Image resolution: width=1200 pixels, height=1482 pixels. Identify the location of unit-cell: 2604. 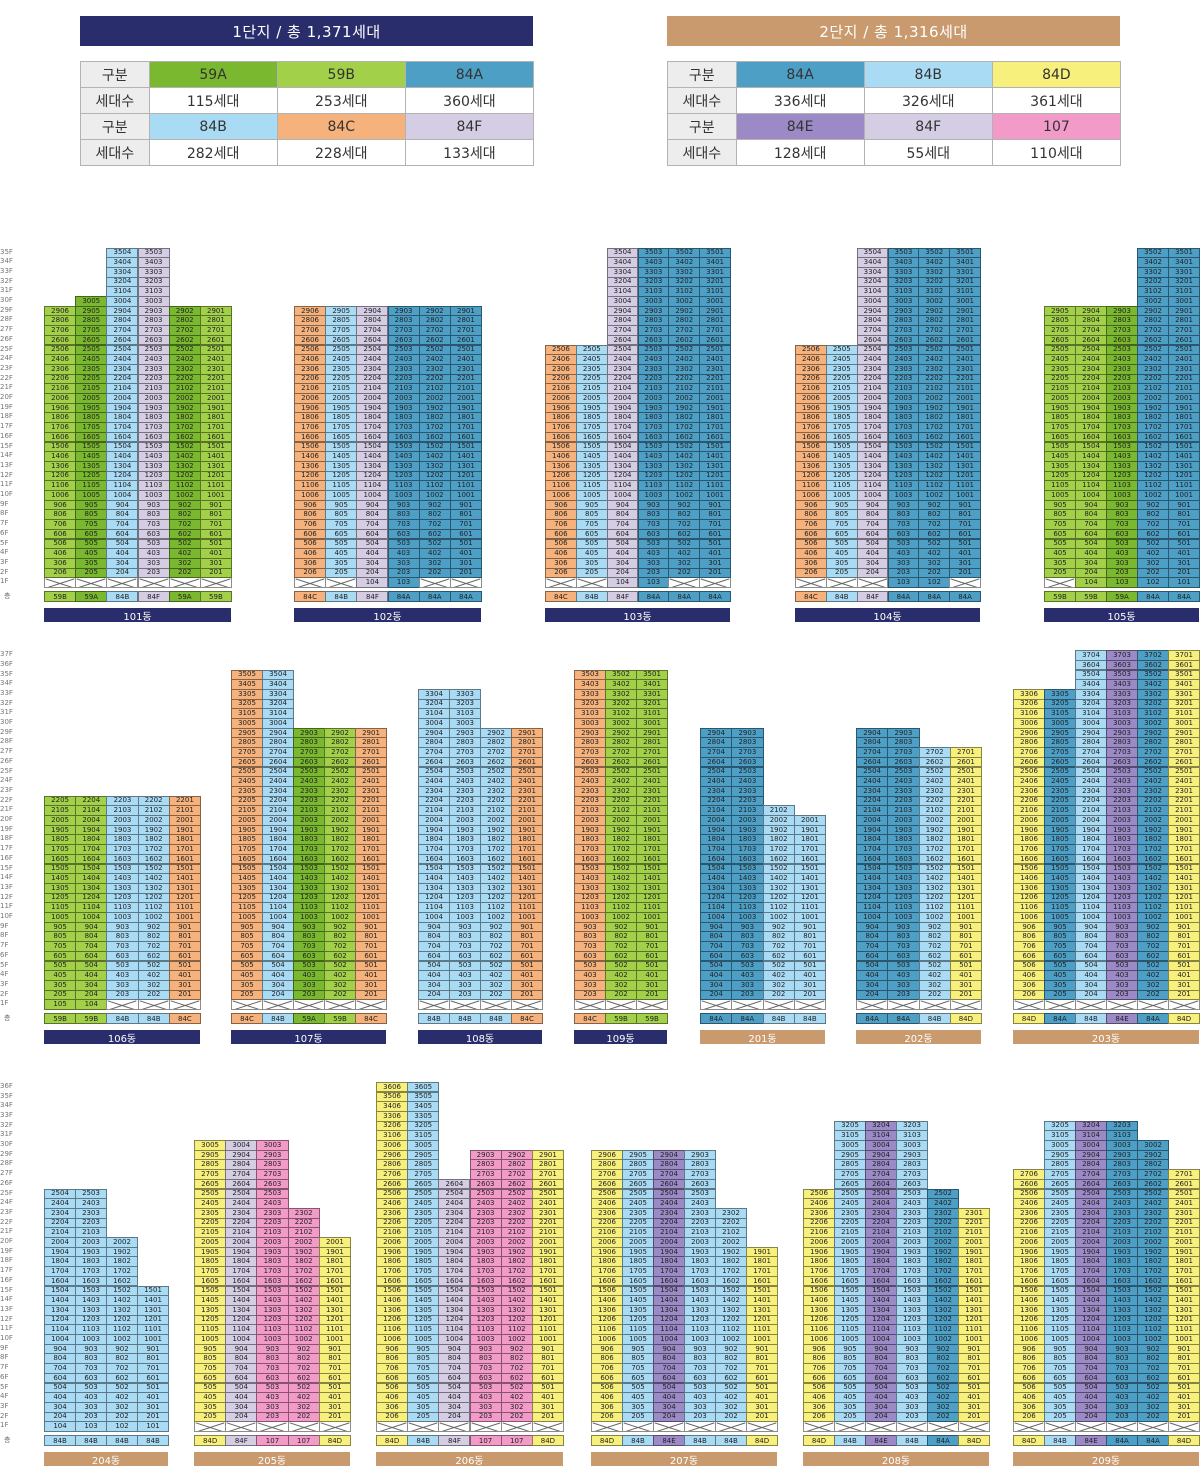
(122, 340).